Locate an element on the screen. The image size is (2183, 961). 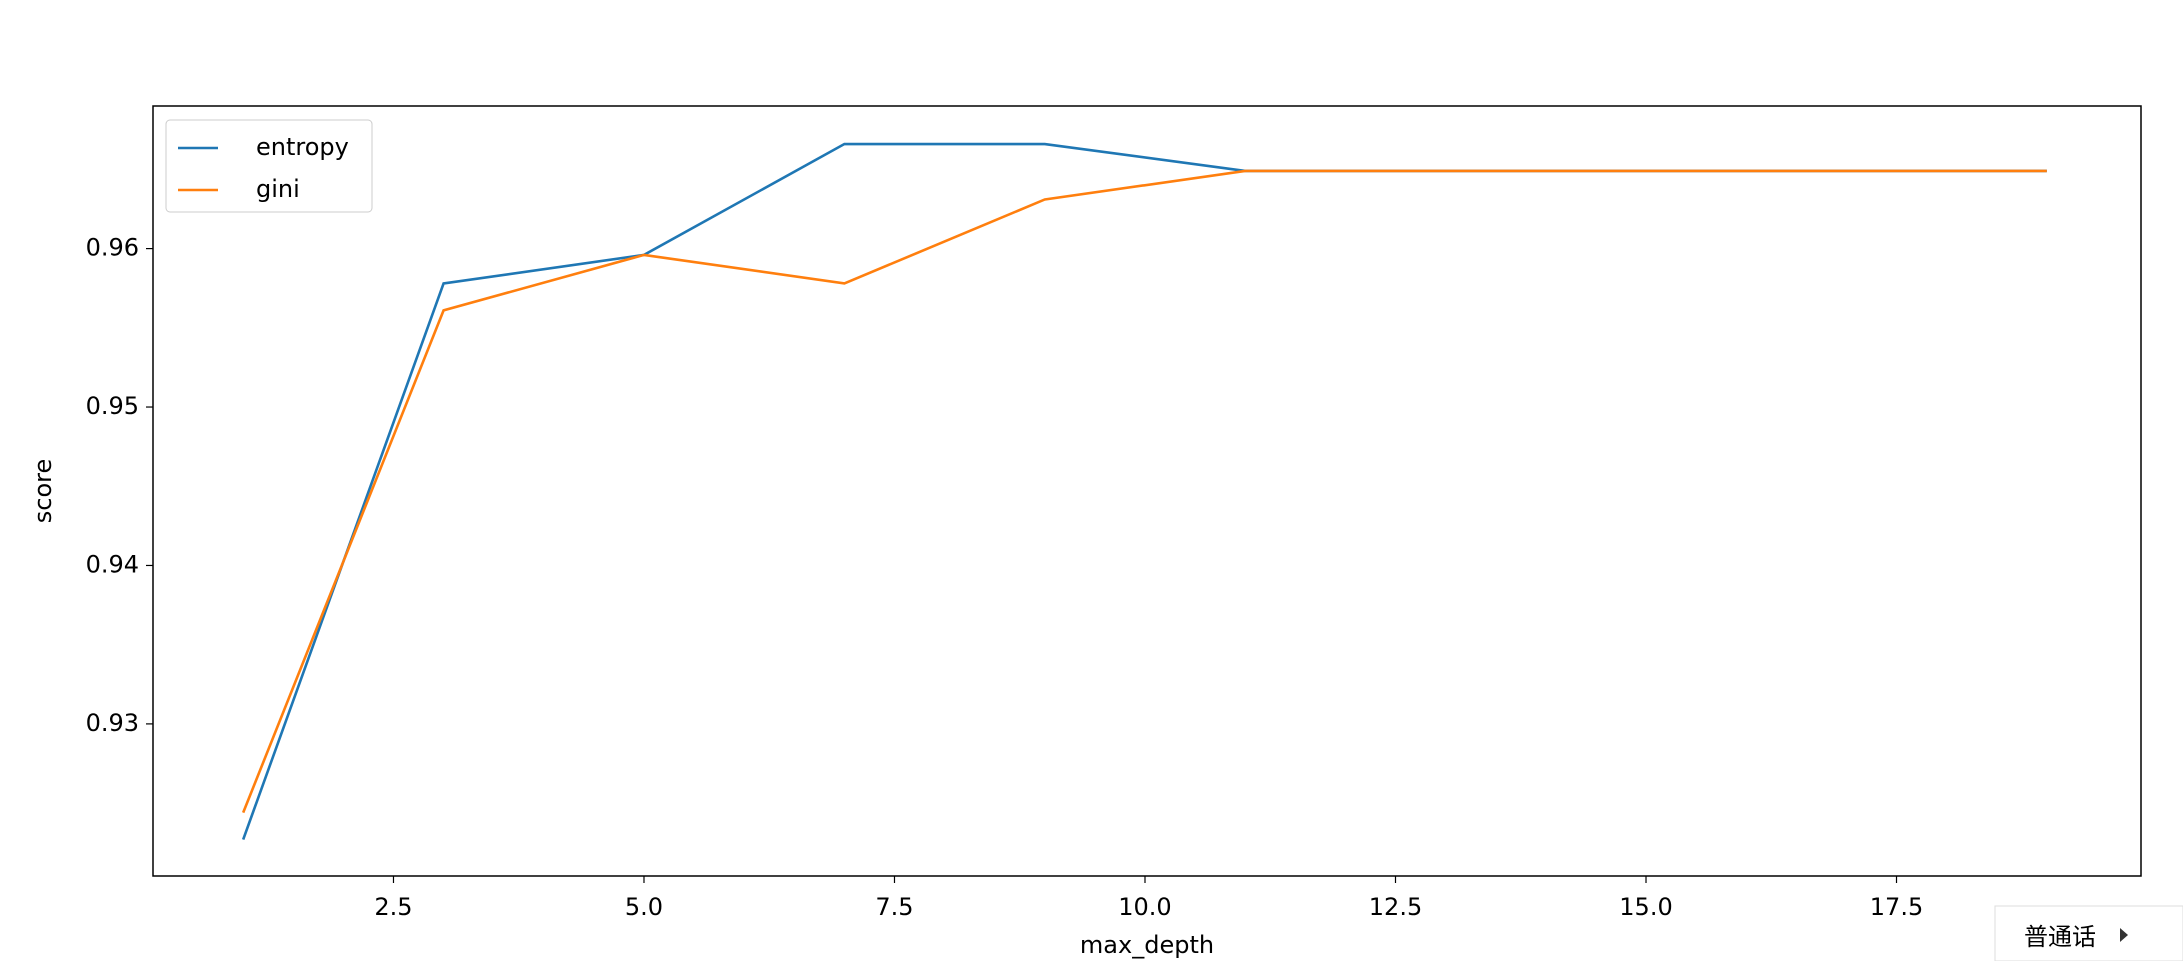
x-tick-label: 17.5 is located at coordinates (1896, 907).